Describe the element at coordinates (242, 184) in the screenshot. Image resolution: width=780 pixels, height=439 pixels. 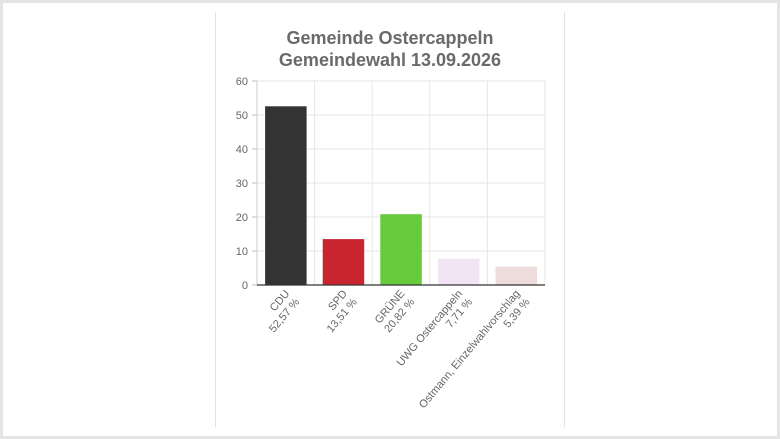
I see `y-tick-label: 30` at that location.